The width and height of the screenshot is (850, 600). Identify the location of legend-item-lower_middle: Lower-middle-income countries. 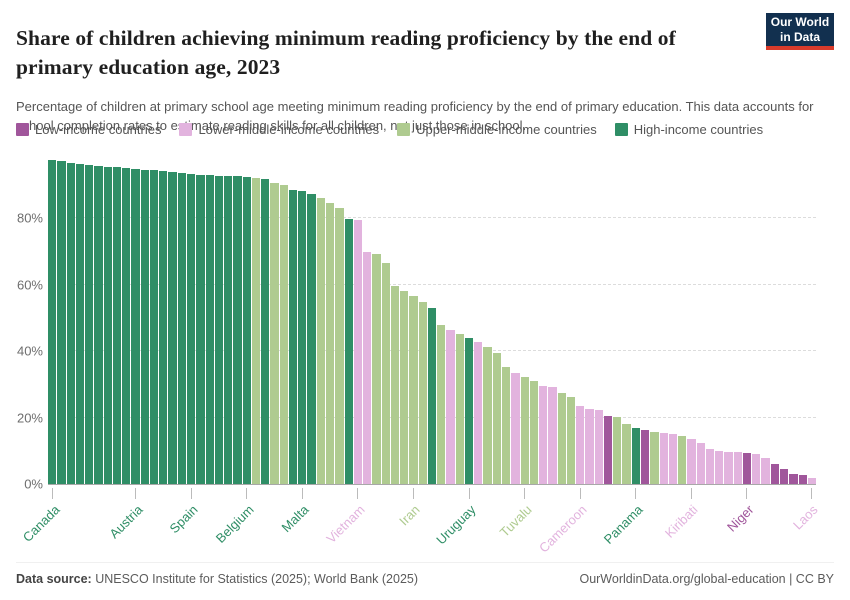
(279, 129).